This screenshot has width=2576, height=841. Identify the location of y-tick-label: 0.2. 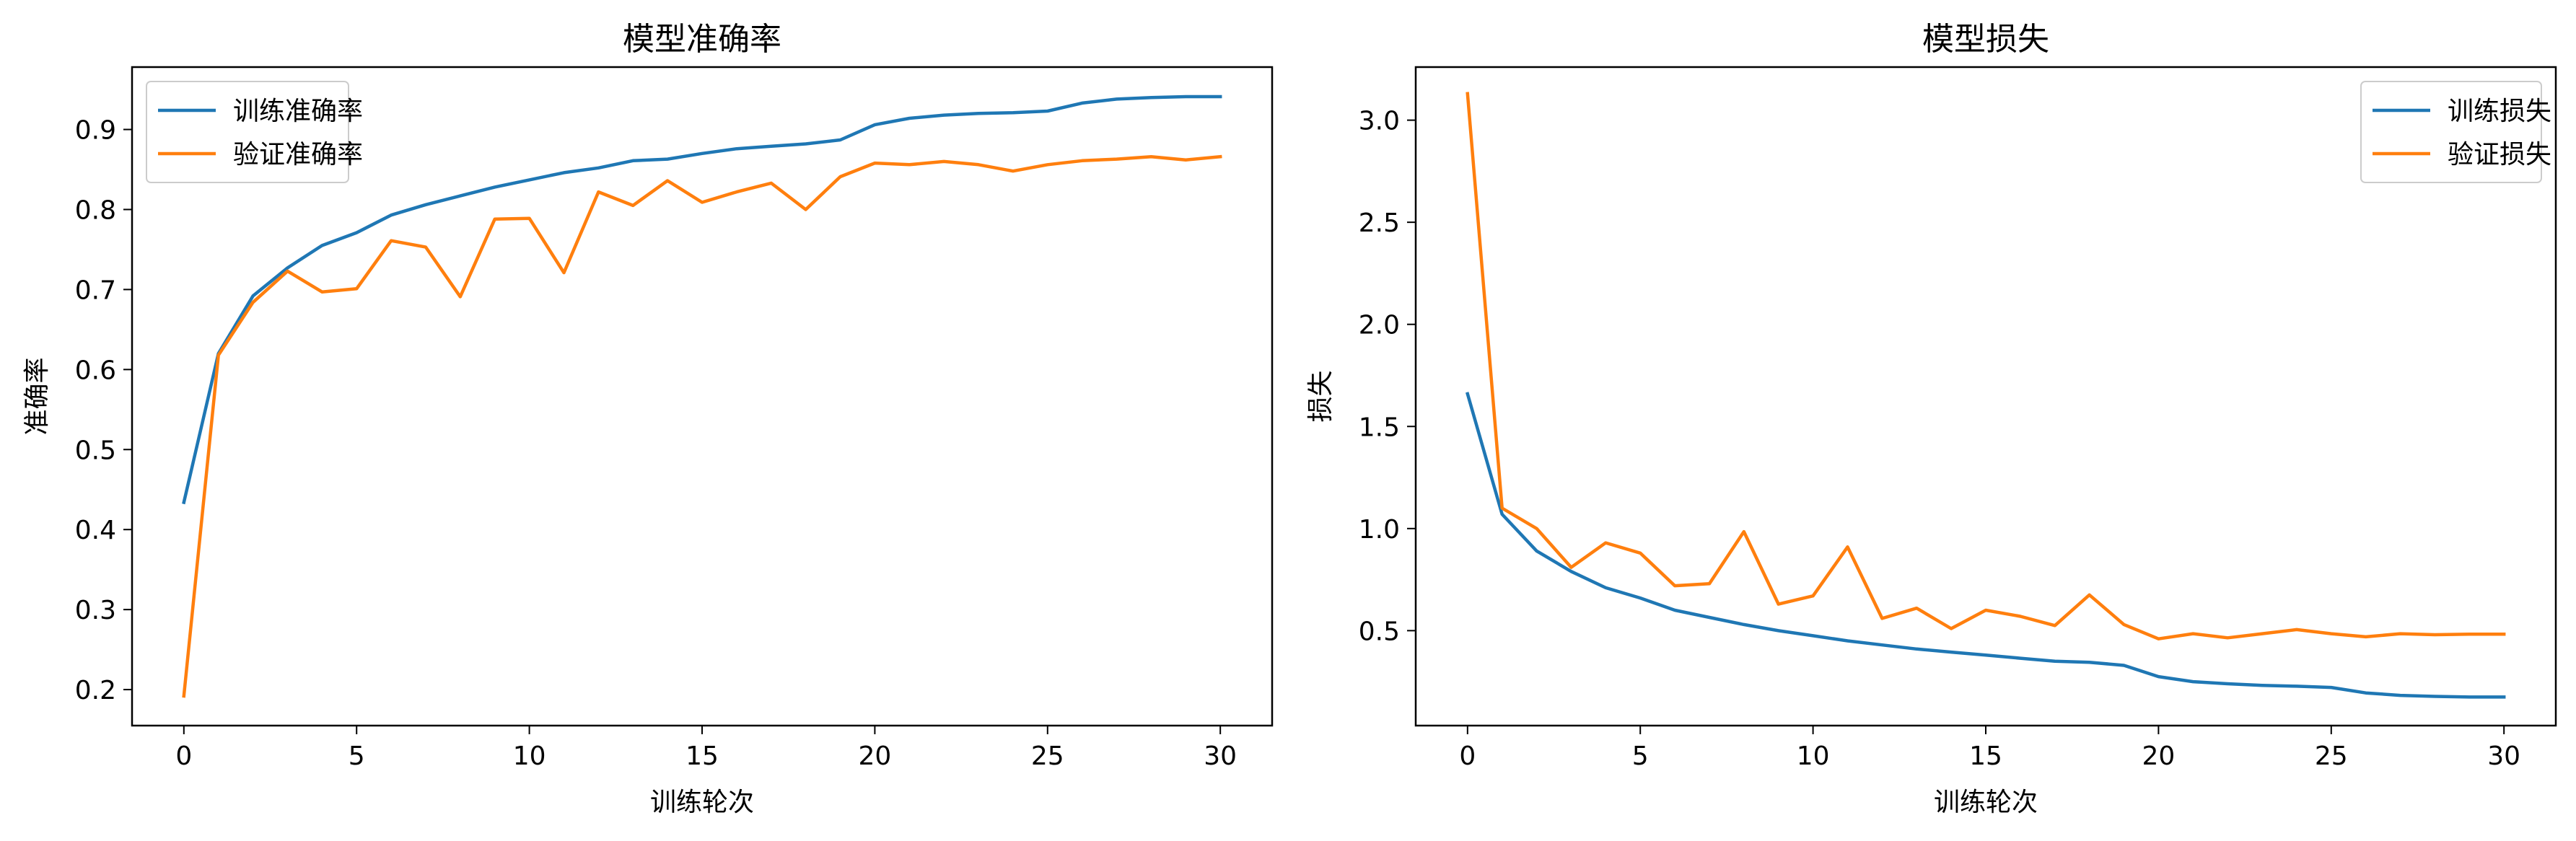
(95, 690).